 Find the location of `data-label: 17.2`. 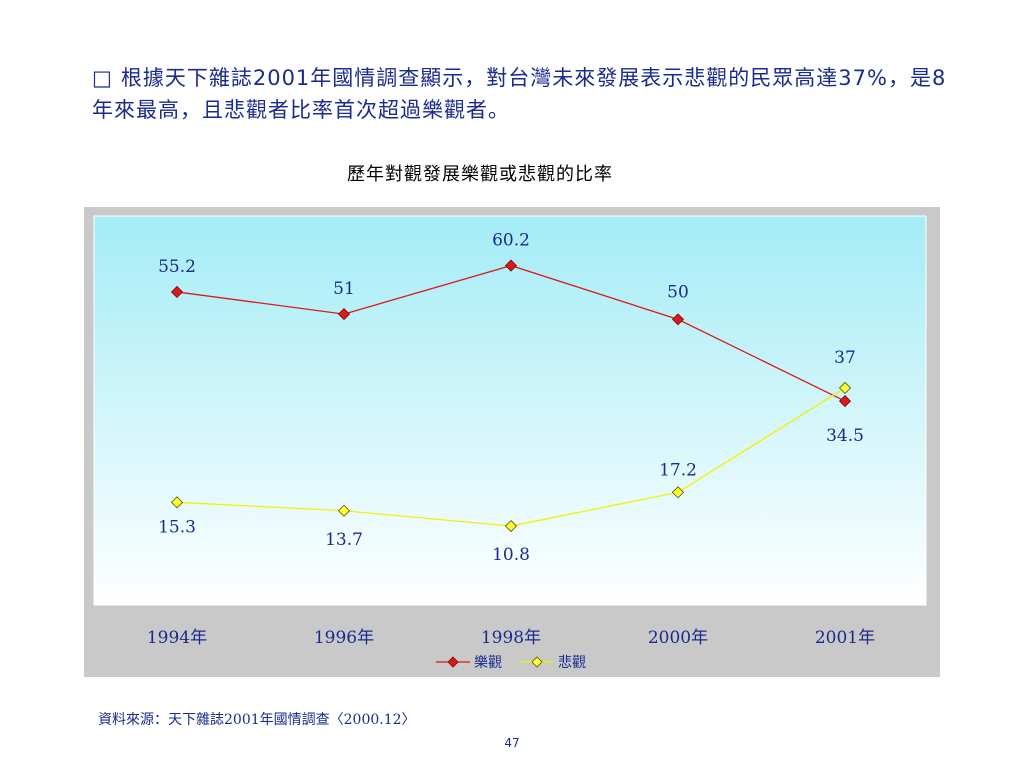

data-label: 17.2 is located at coordinates (678, 470).